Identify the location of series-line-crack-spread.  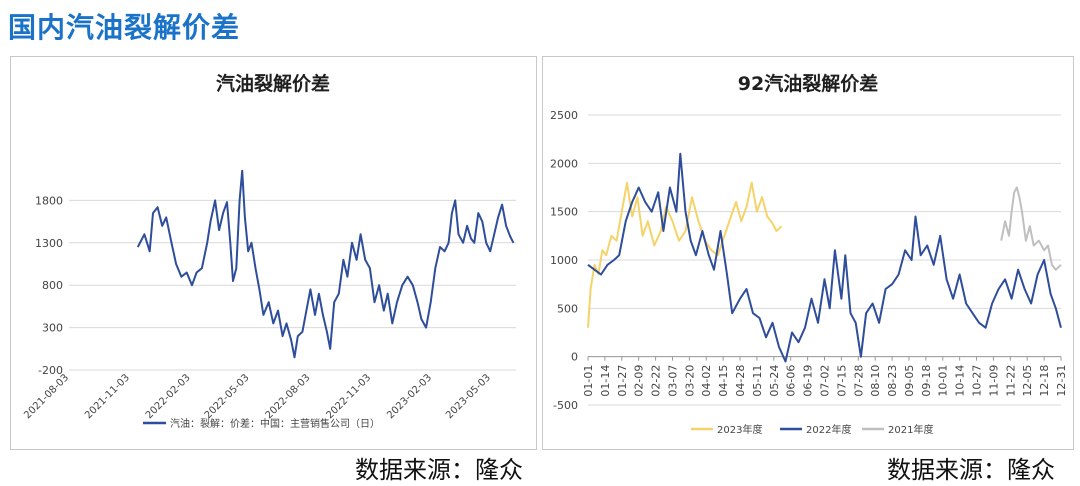
(325, 264).